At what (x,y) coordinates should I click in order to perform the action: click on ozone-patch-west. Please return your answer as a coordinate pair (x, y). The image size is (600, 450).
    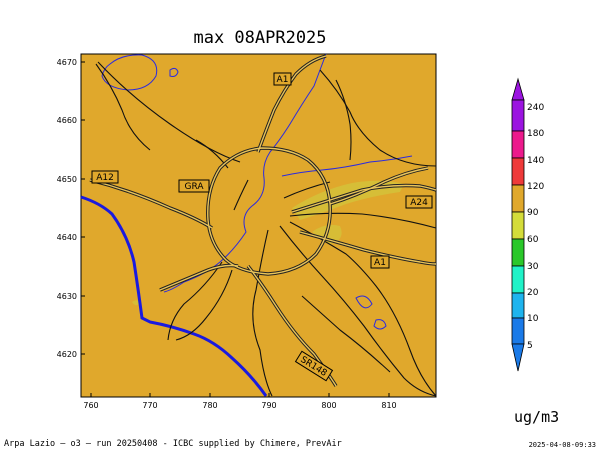
    Looking at the image, I should click on (136, 303).